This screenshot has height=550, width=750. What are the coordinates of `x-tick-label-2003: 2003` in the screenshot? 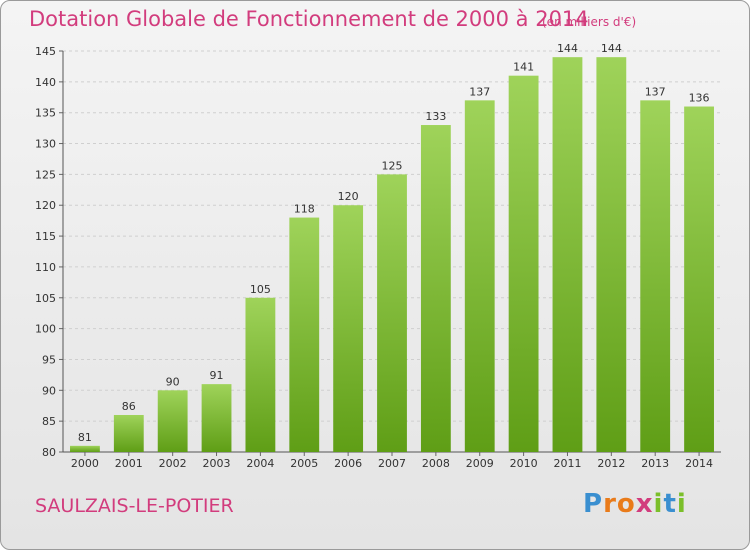 It's located at (217, 463).